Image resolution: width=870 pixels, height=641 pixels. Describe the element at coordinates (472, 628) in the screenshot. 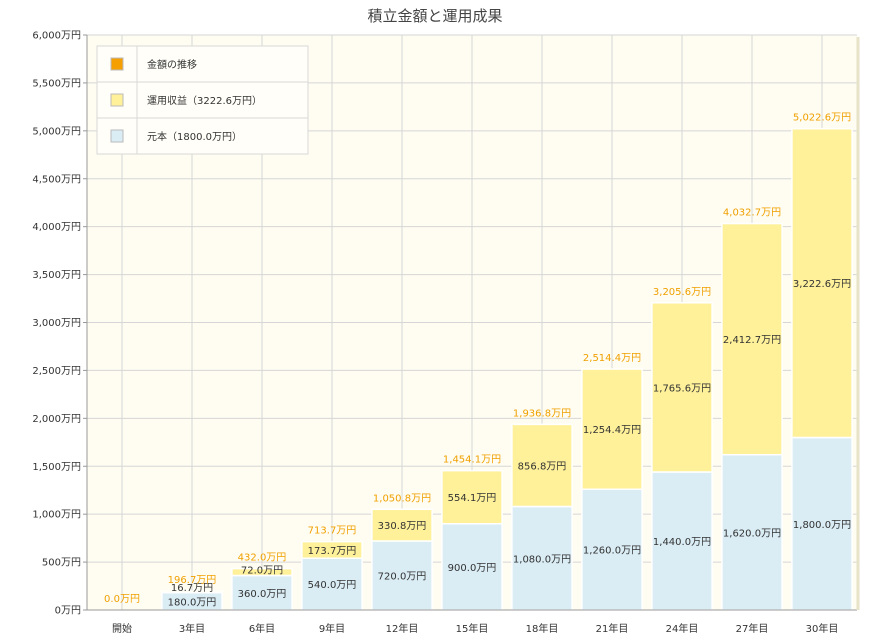

I see `x-tick-label: 15年目` at that location.